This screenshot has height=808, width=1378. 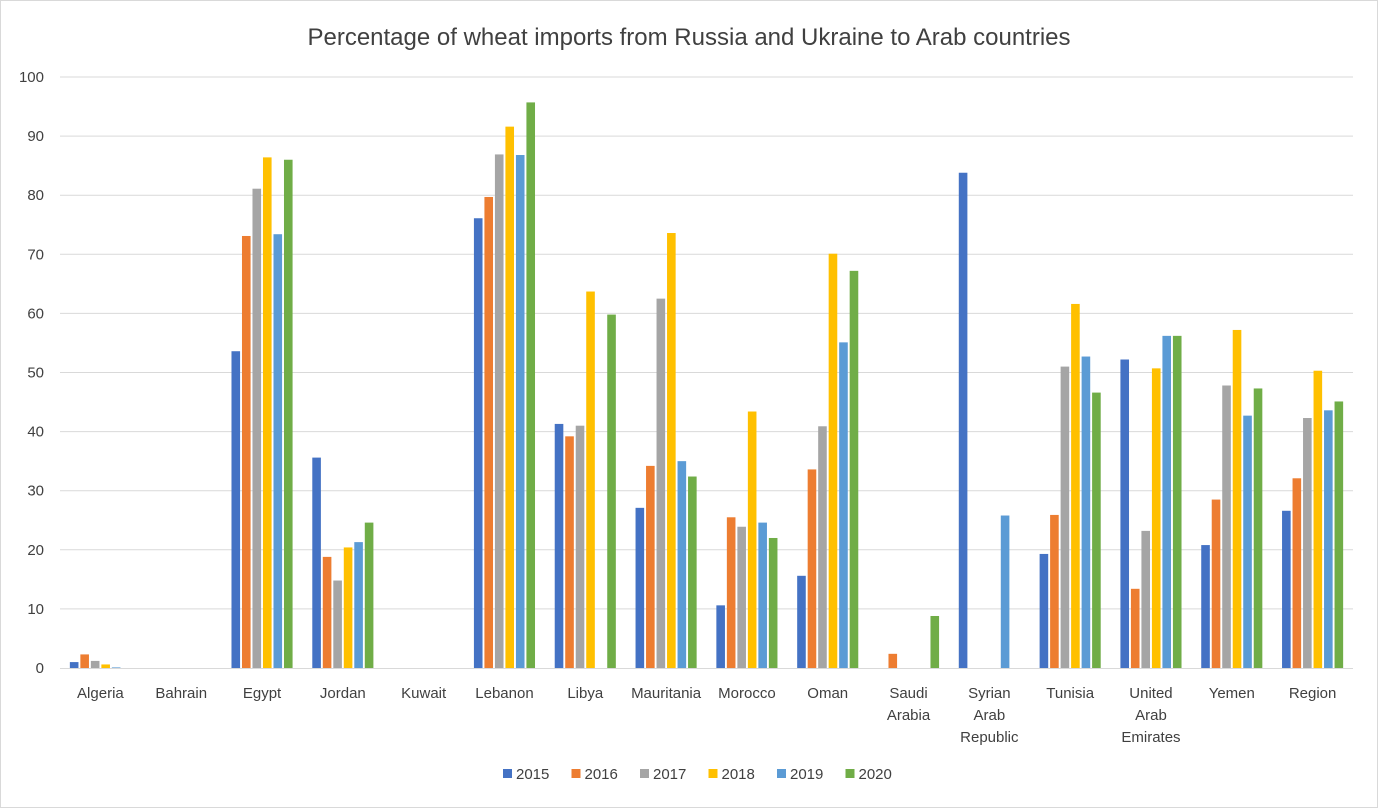 What do you see at coordinates (1313, 693) in the screenshot?
I see `x-tick-label: Region` at bounding box center [1313, 693].